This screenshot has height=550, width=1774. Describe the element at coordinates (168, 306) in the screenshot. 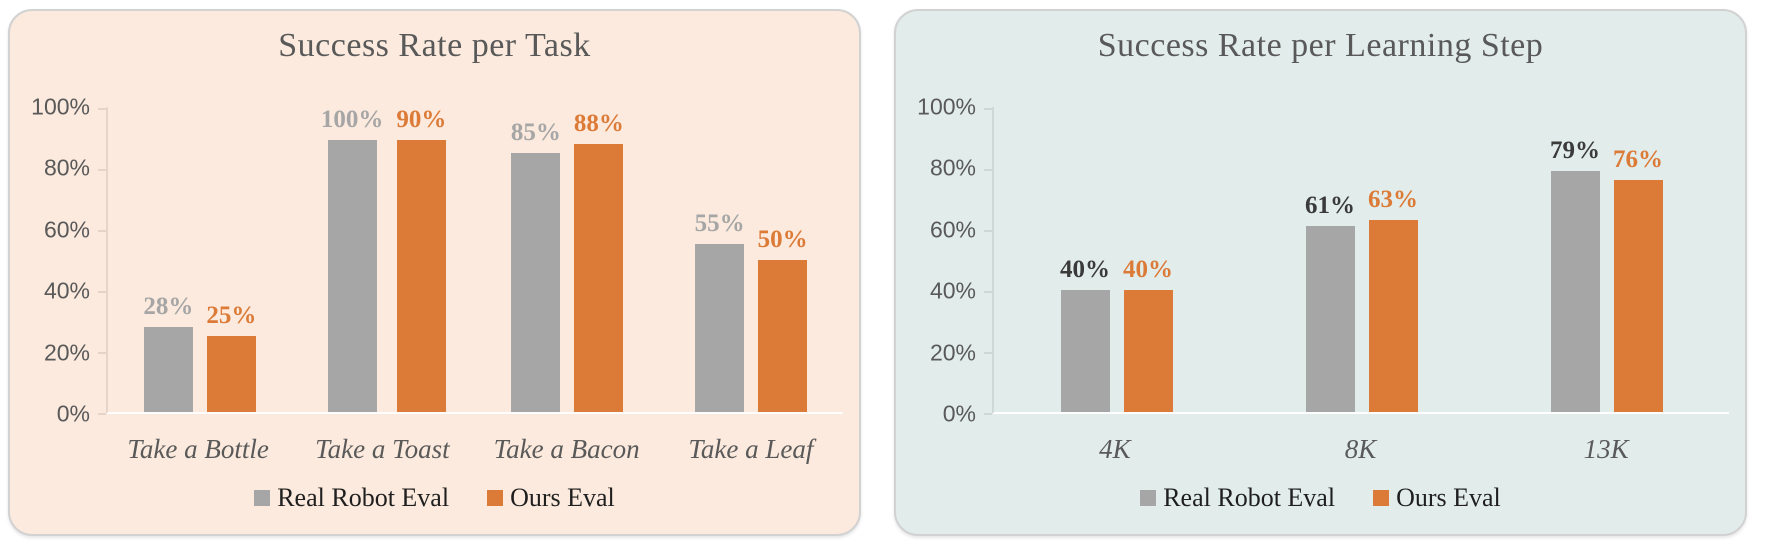

I see `data-label: 28%` at that location.